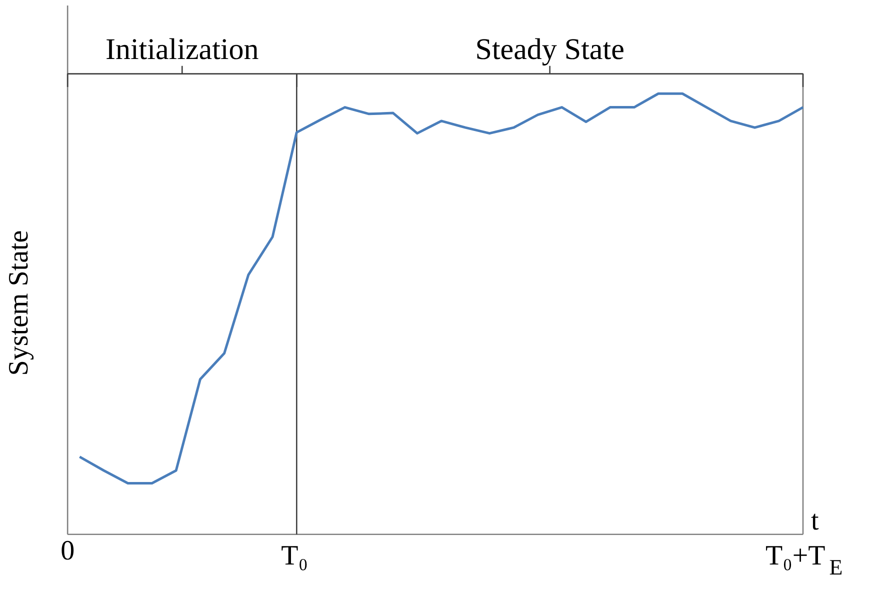  I want to click on text: Steady State, so click(549, 49).